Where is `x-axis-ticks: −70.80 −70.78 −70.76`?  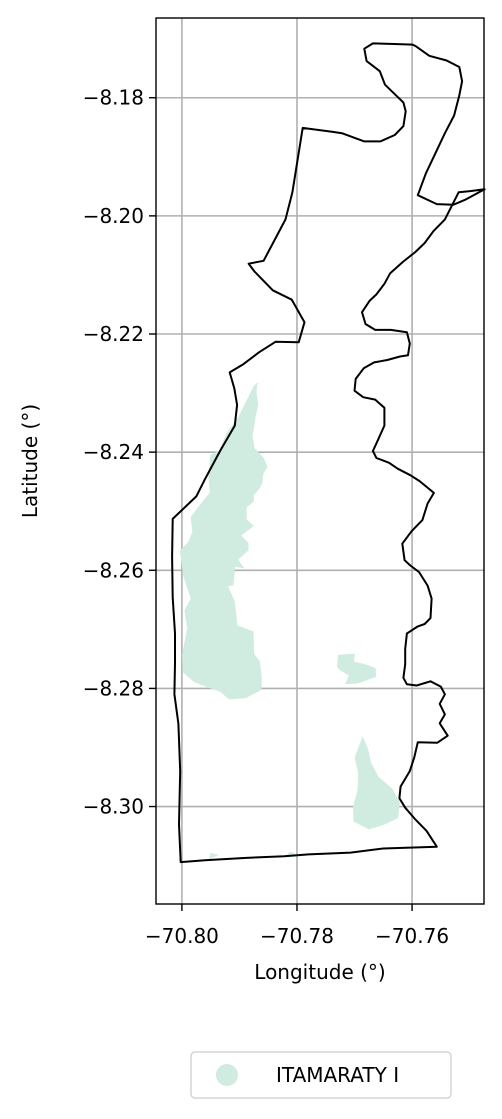 x-axis-ticks: −70.80 −70.78 −70.76 is located at coordinates (297, 926).